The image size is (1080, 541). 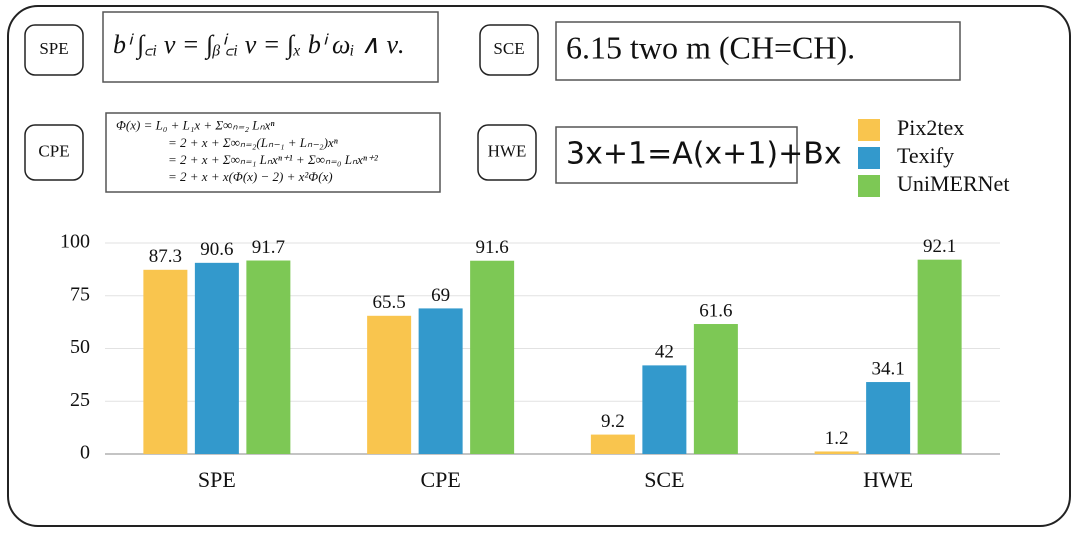 What do you see at coordinates (710, 47) in the screenshot?
I see `formula-text: 6.15 two m (CH=CH).` at bounding box center [710, 47].